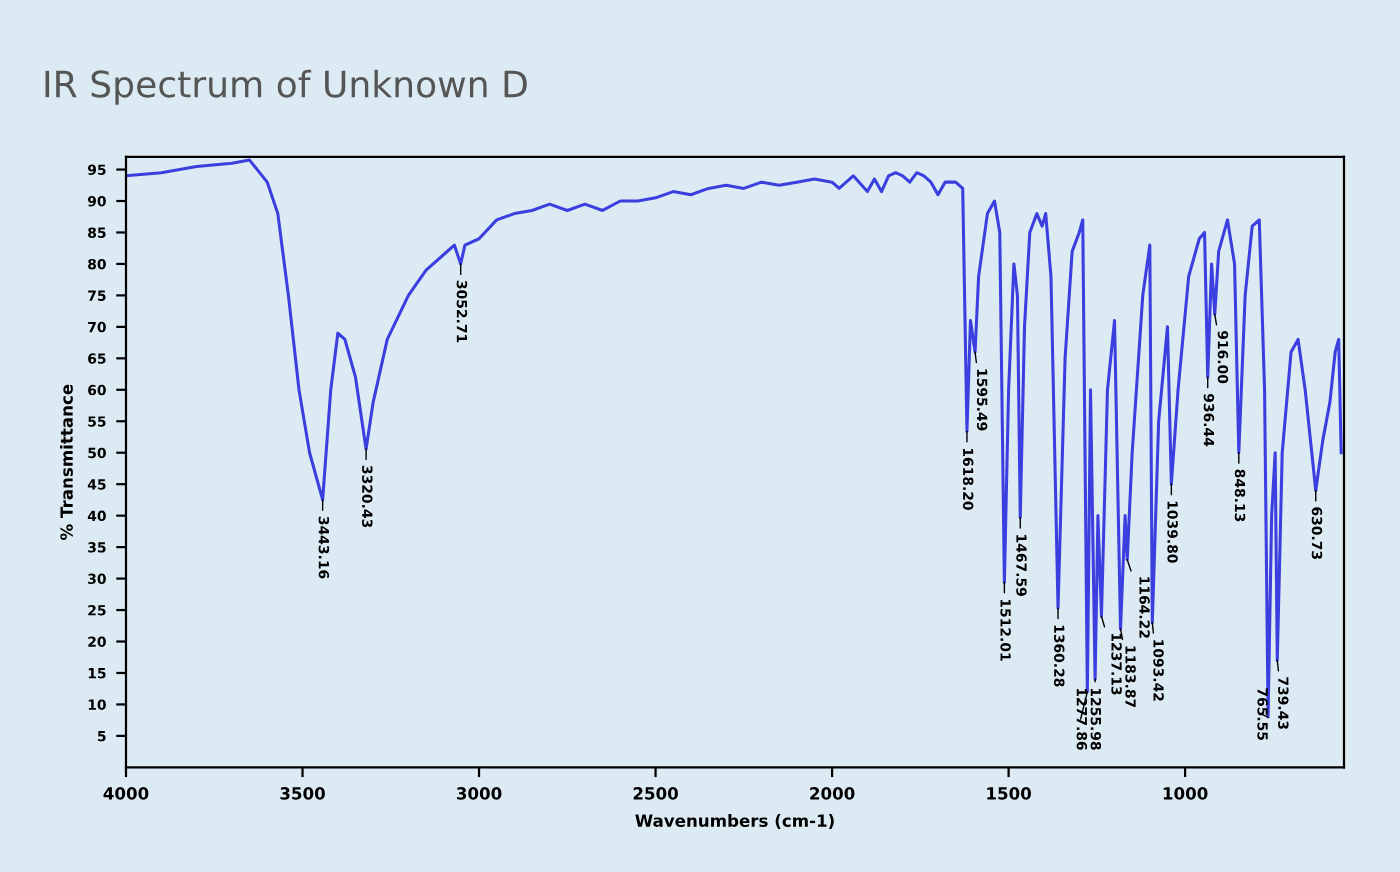 The height and width of the screenshot is (872, 1400). Describe the element at coordinates (734, 821) in the screenshot. I see `x-axis-title: Wavenumbers (cm-1)` at that location.